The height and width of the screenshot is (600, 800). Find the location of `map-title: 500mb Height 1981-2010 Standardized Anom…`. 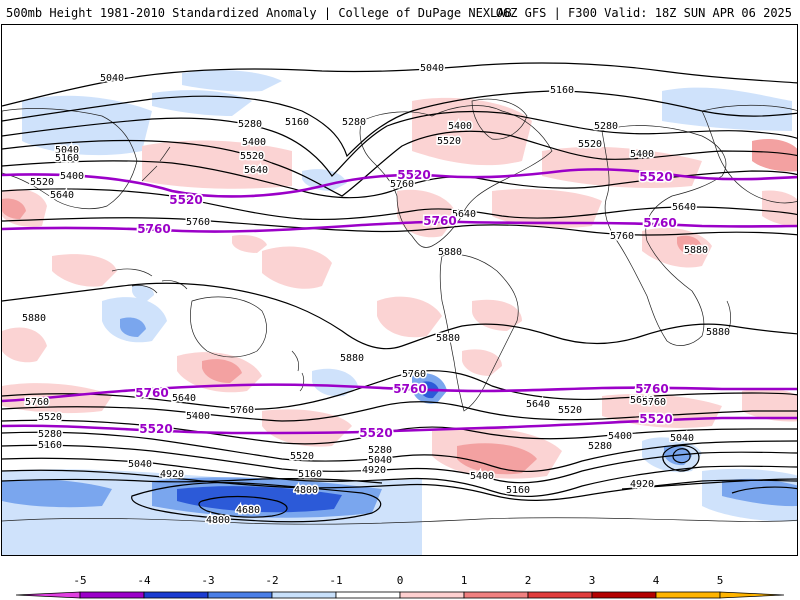

map-title: 500mb Height 1981-2010 Standardized Anom… is located at coordinates (259, 13).